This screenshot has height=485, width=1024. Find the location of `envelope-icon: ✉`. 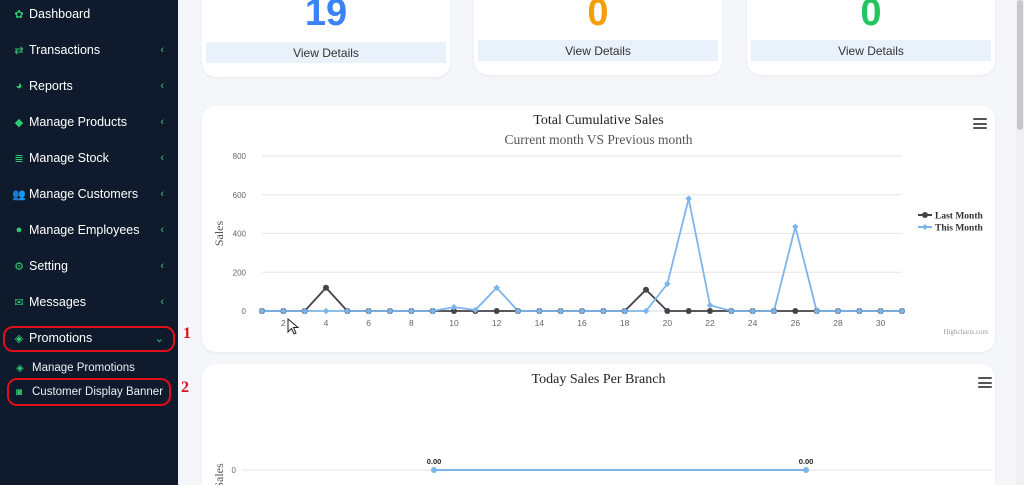

envelope-icon: ✉ is located at coordinates (19, 302).